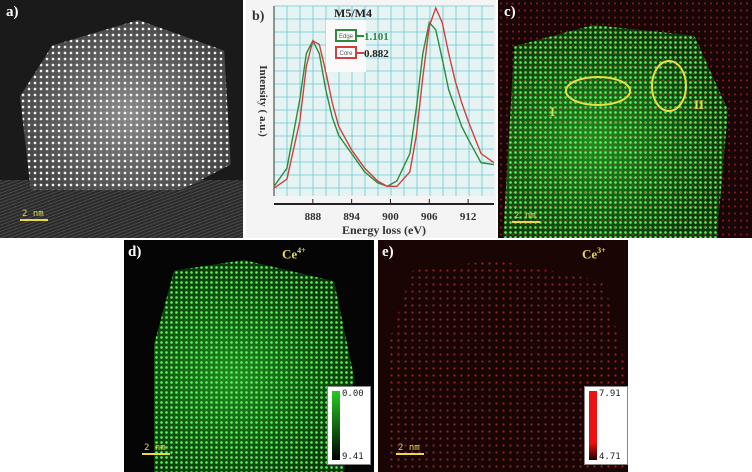 This screenshot has width=752, height=472. What do you see at coordinates (258, 16) in the screenshot?
I see `panel-label: b)` at bounding box center [258, 16].